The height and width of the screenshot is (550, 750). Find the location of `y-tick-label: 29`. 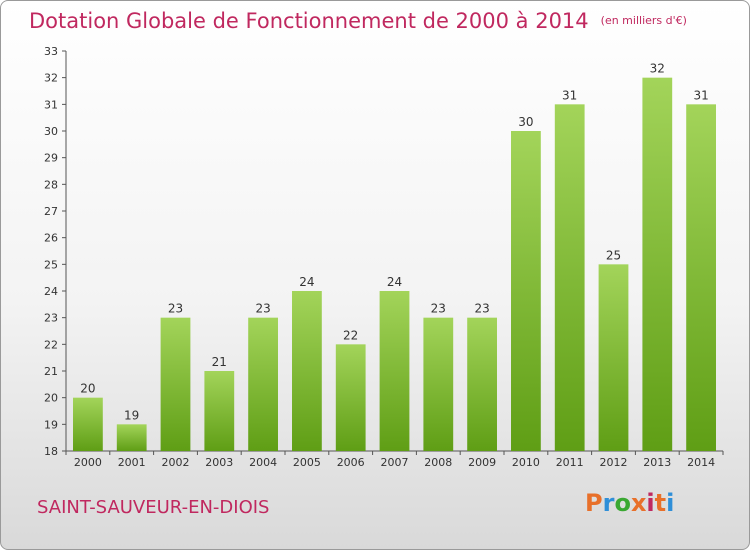

y-tick-label: 29 is located at coordinates (51, 158).